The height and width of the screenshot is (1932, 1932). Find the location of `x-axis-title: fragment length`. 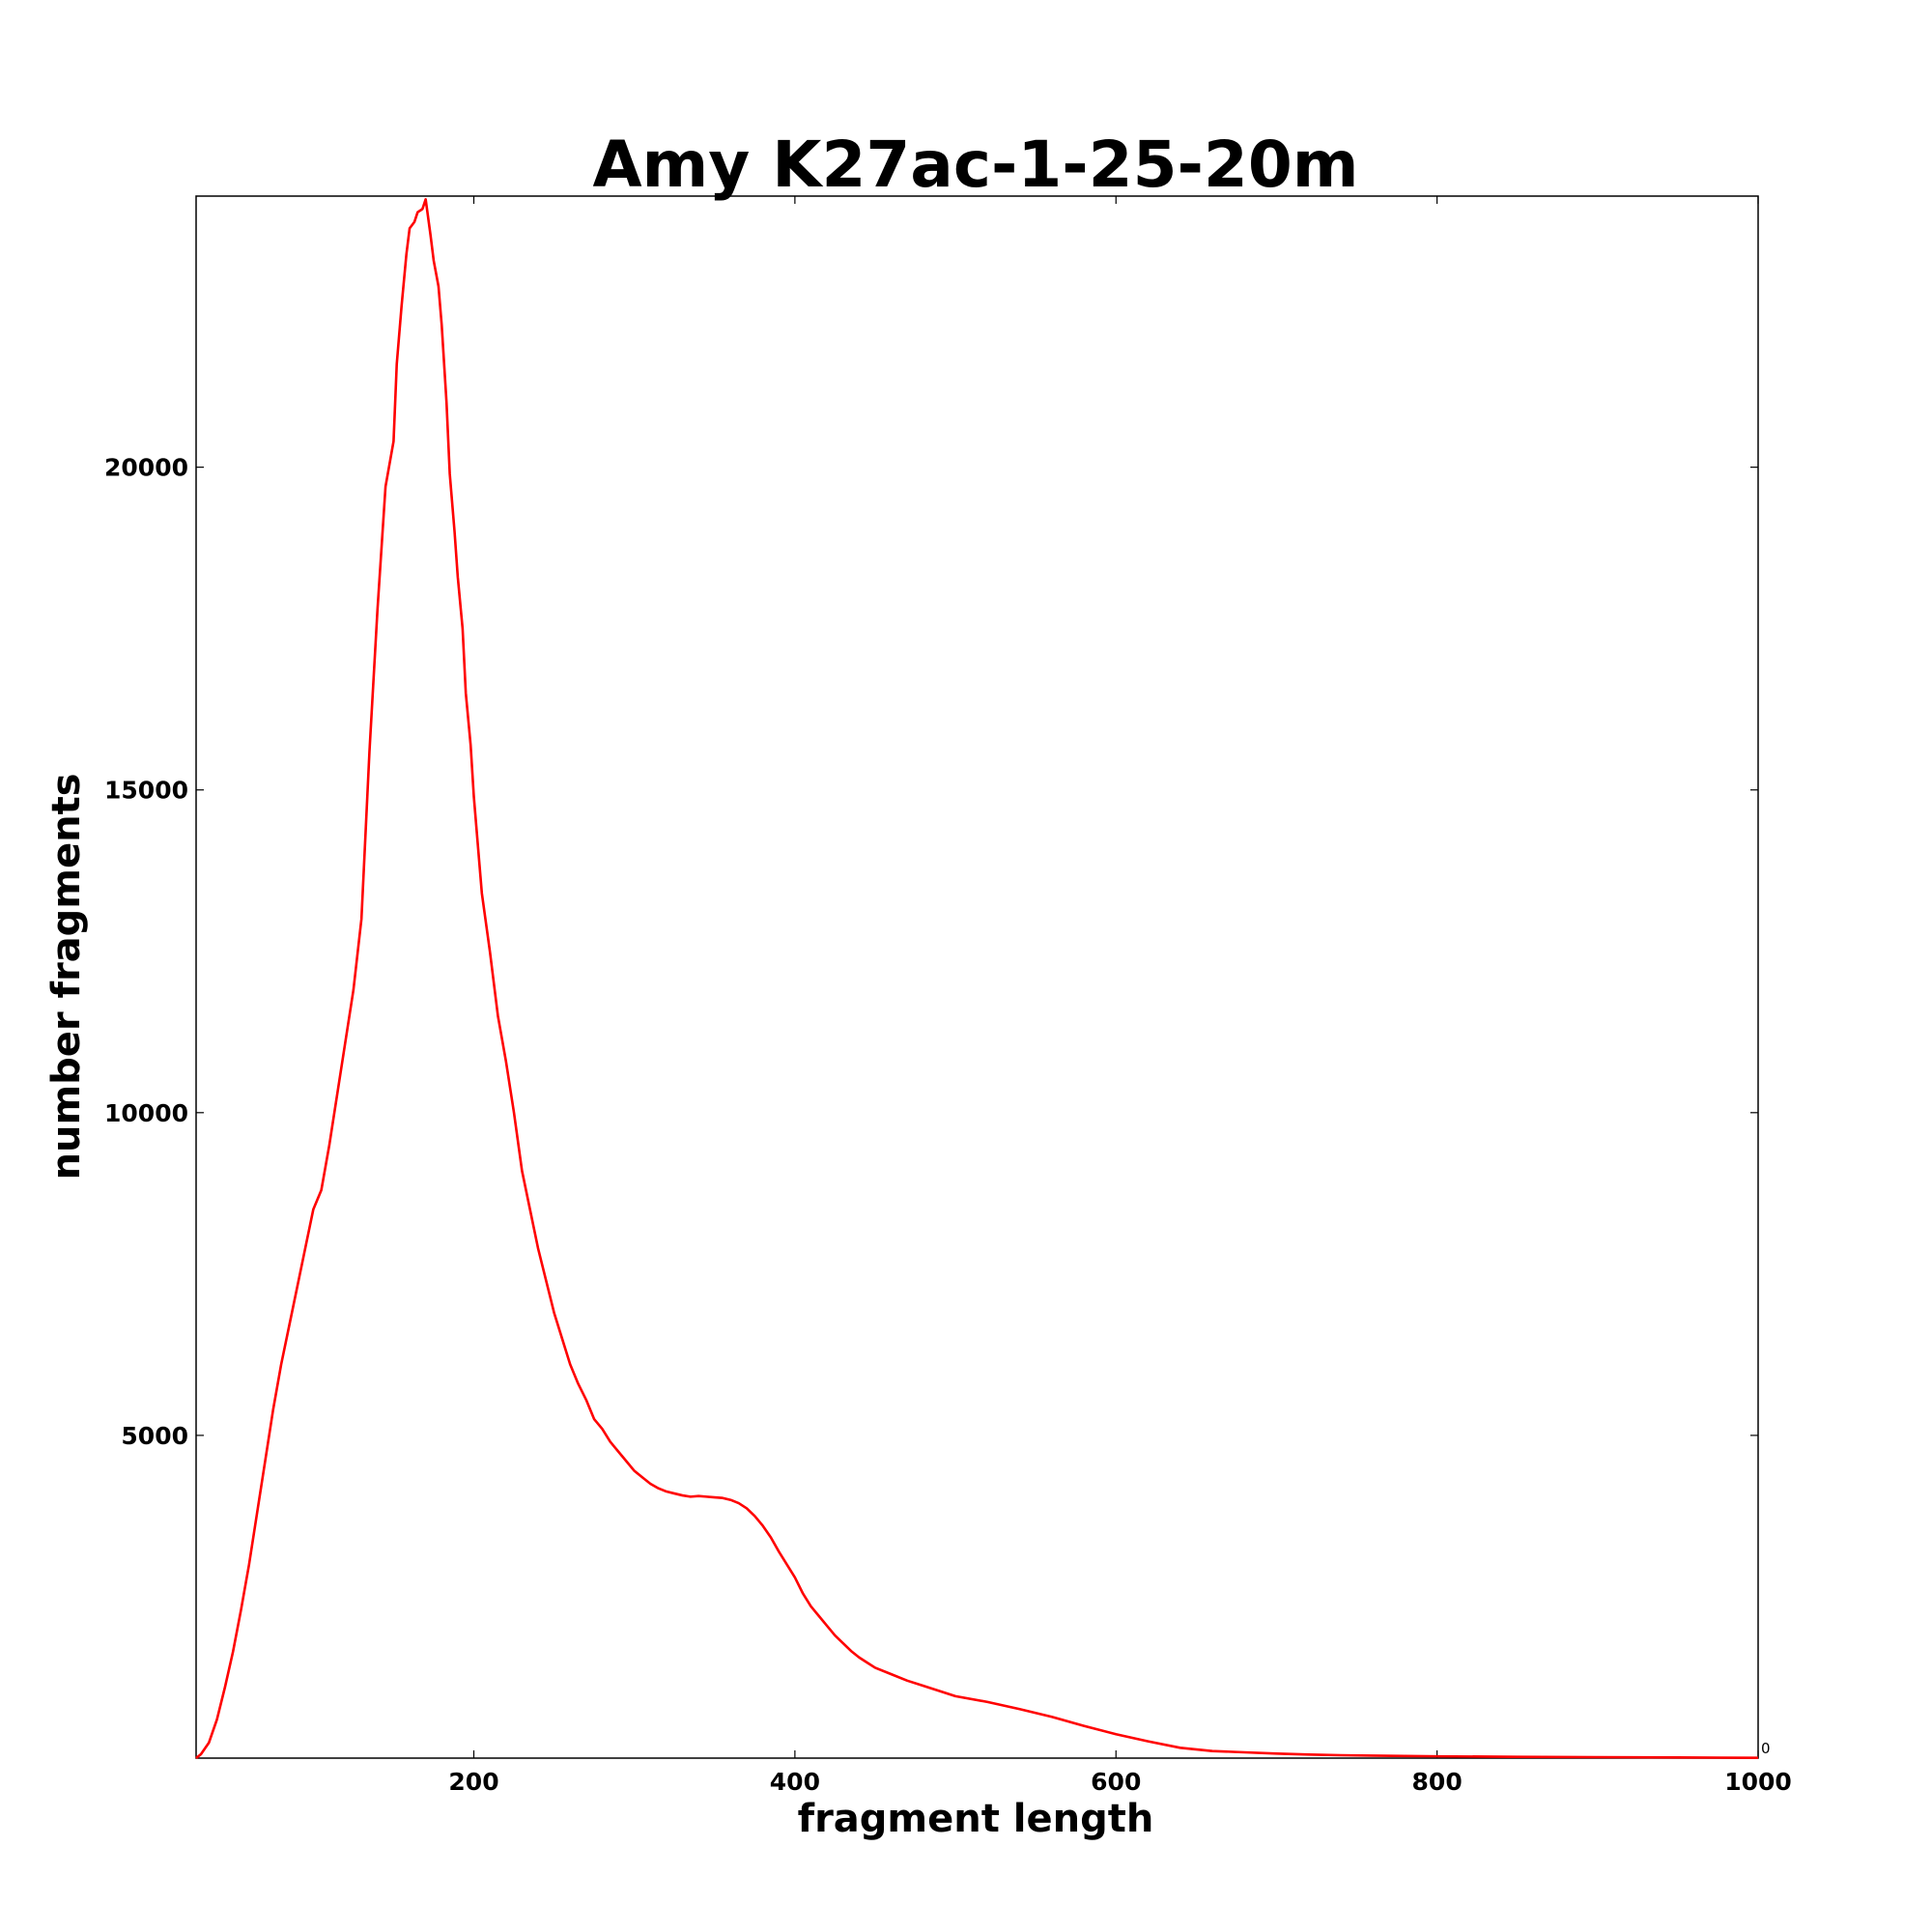

x-axis-title: fragment length is located at coordinates (976, 1819).